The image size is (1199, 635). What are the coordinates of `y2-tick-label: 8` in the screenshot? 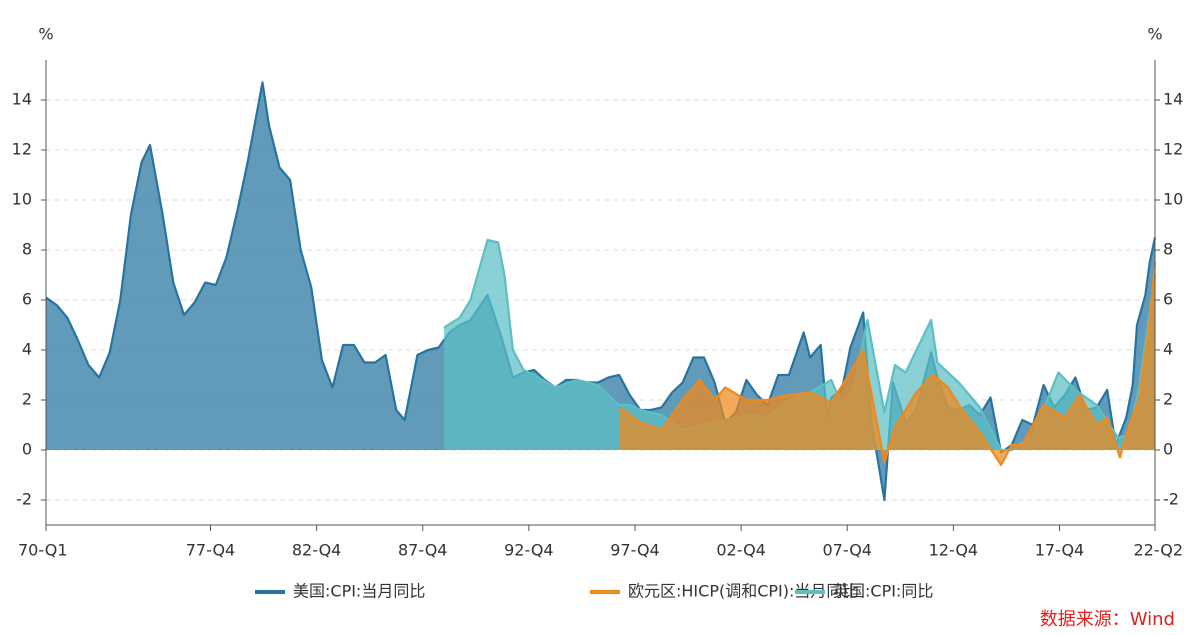 It's located at (1168, 249).